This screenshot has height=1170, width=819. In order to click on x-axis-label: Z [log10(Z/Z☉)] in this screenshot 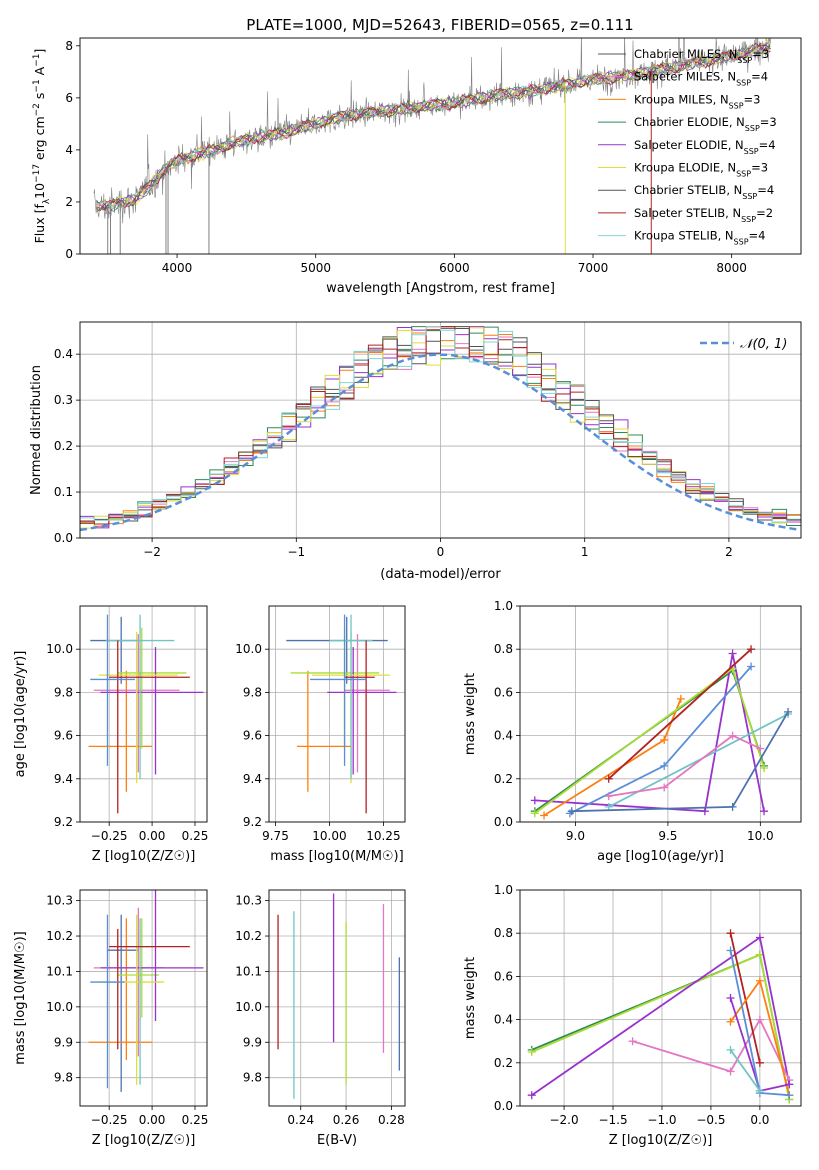, I will do `click(144, 1140)`.